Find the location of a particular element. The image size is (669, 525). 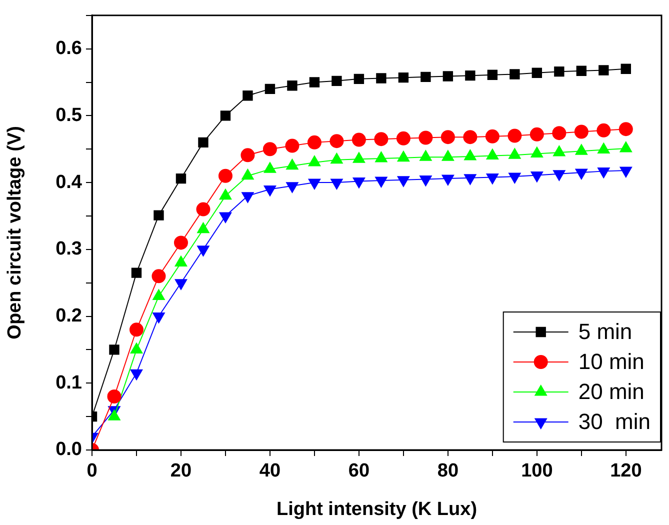

x-tick-label: 80 is located at coordinates (448, 471).